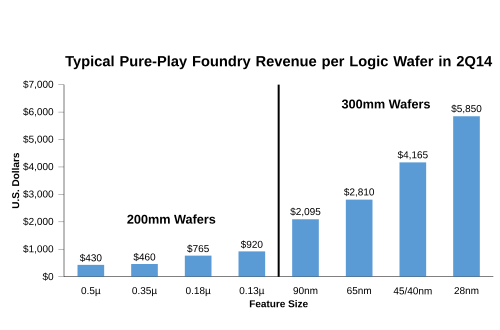  What do you see at coordinates (359, 290) in the screenshot?
I see `x-tick-label: 65nm` at bounding box center [359, 290].